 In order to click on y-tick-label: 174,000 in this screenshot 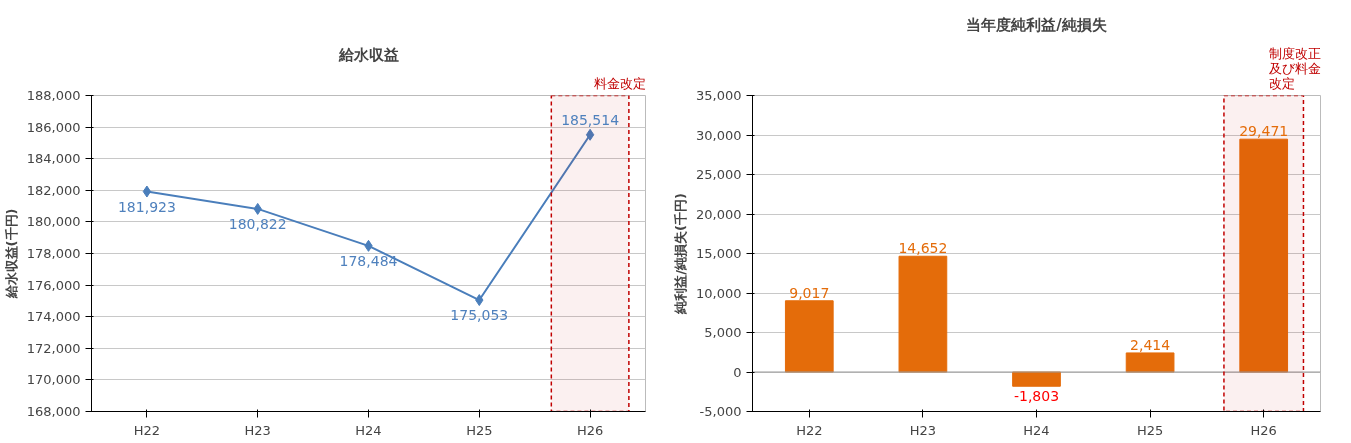, I will do `click(53, 317)`.